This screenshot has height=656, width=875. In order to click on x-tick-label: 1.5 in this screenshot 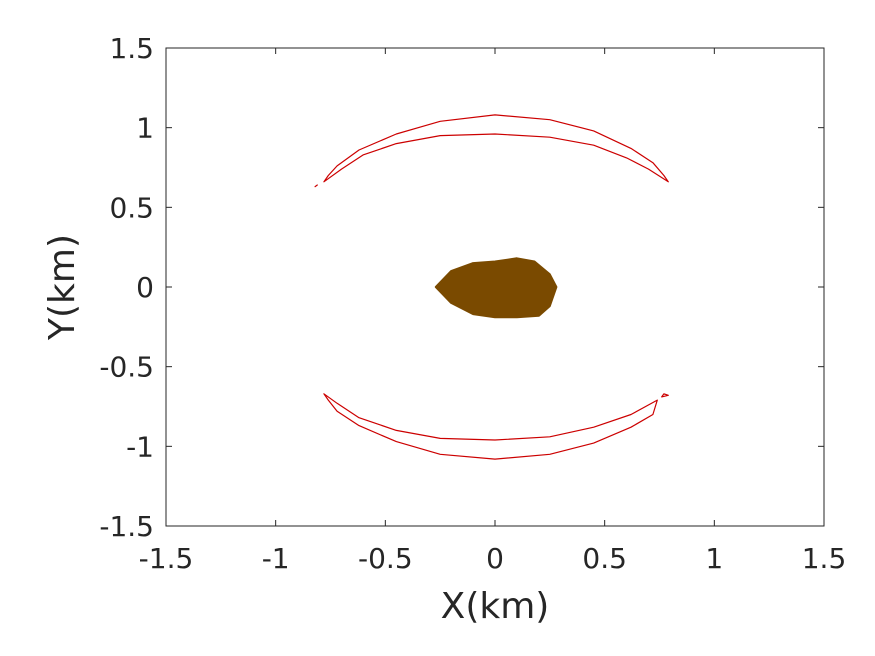, I will do `click(824, 558)`.